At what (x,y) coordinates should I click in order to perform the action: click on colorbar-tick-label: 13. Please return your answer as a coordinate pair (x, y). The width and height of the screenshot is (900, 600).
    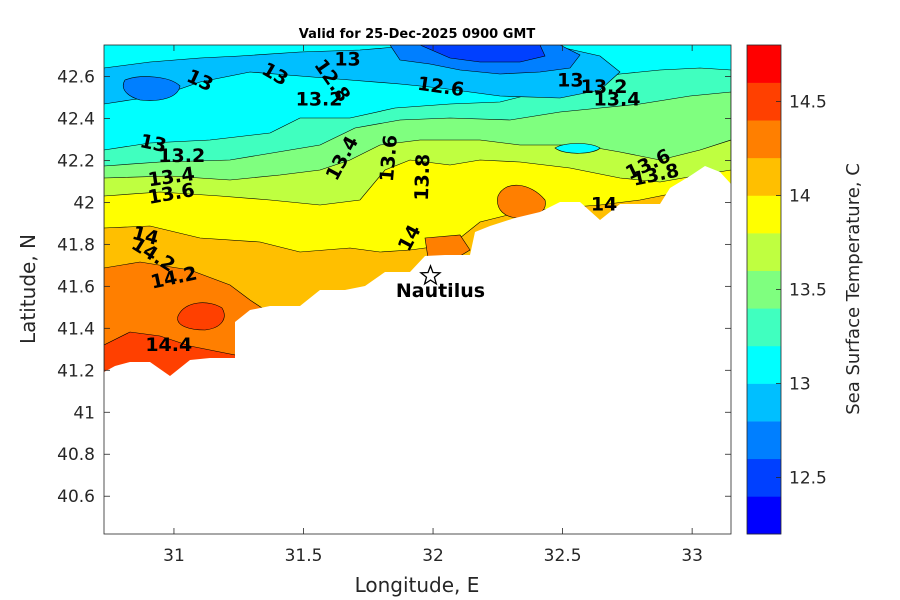
    Looking at the image, I should click on (800, 385).